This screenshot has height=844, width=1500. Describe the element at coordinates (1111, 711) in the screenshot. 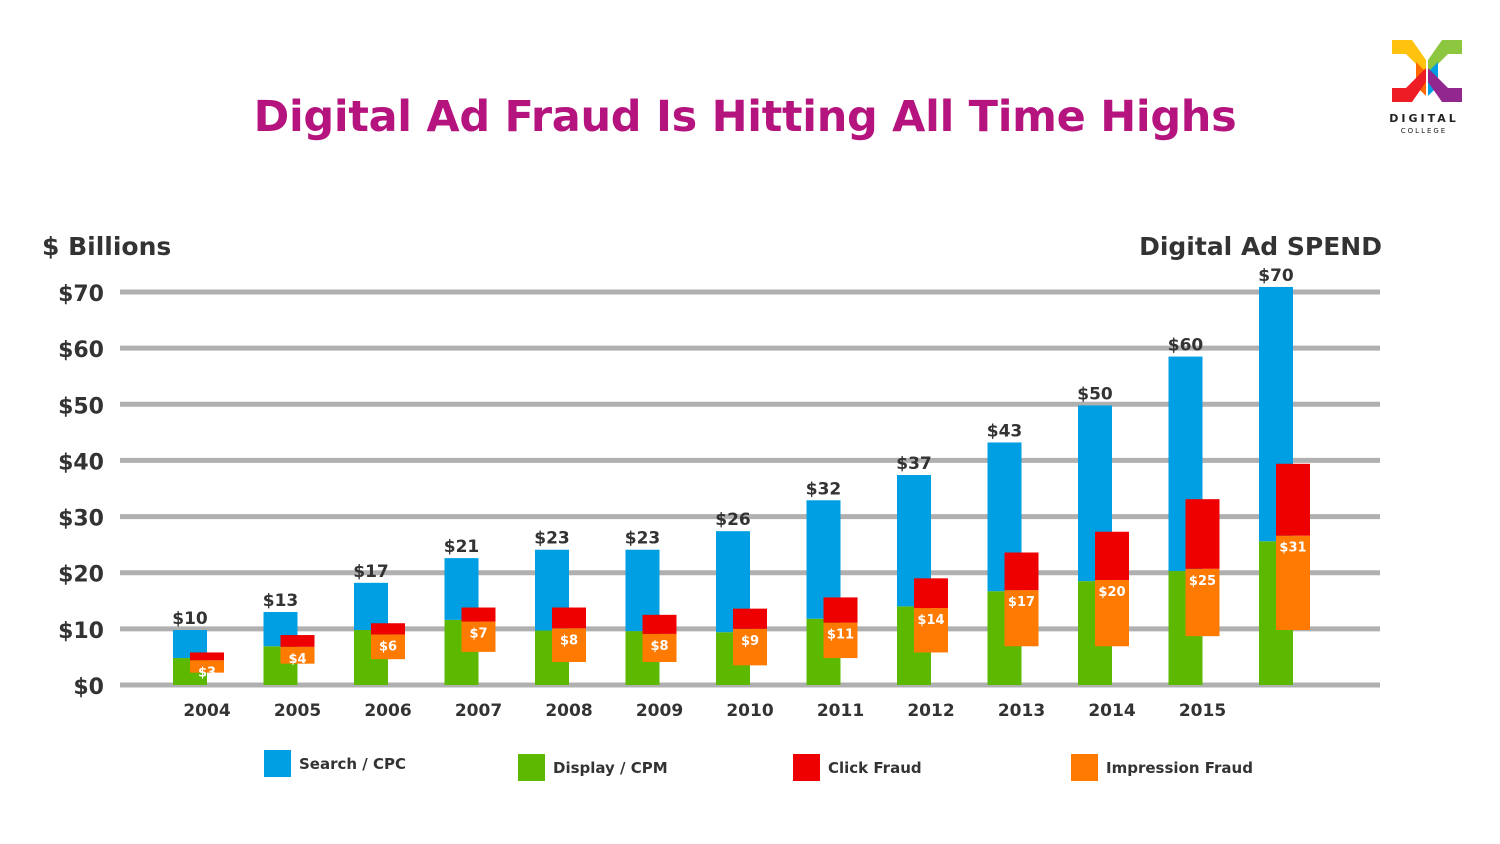

I see `x-tick-label: 2014` at that location.